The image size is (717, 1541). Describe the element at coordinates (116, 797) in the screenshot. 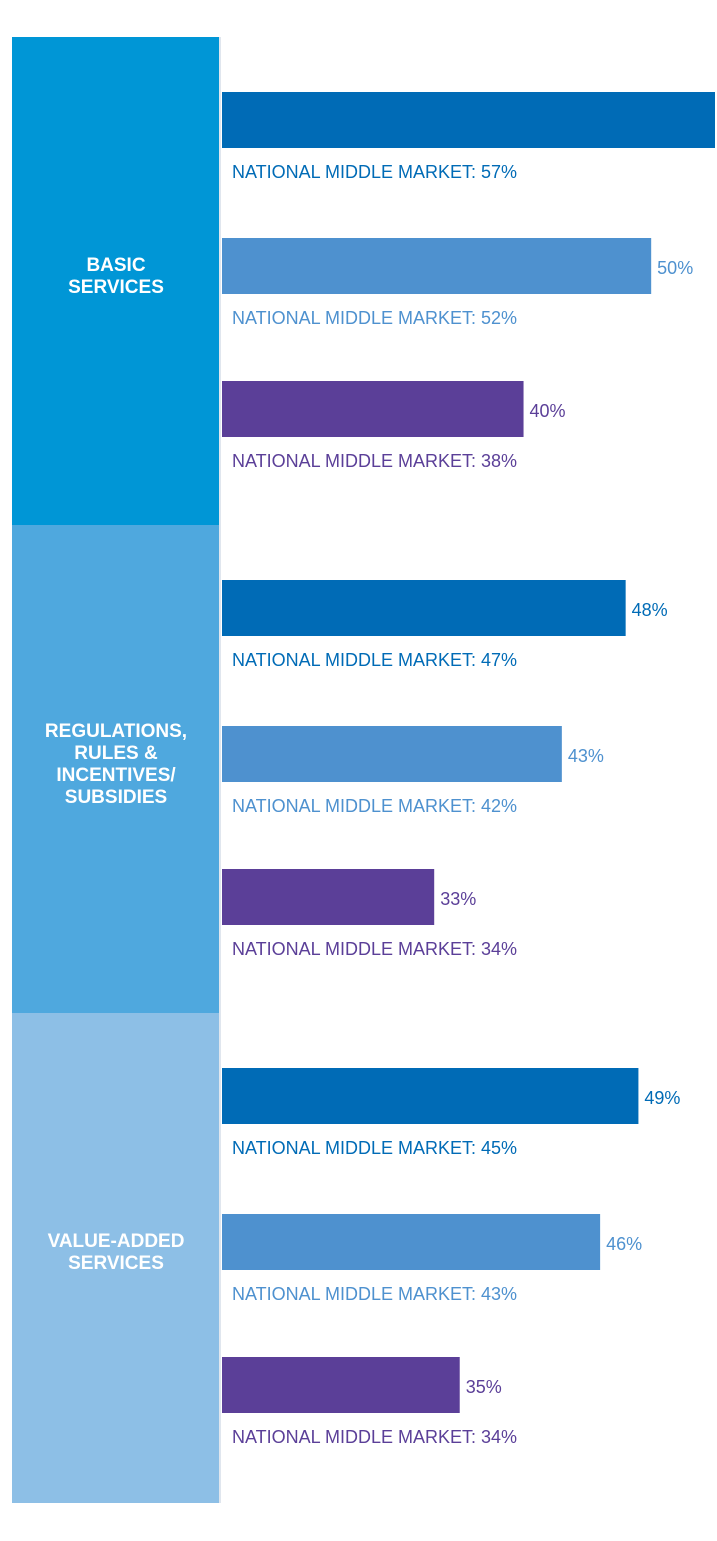

I see `category-label: SUBSIDIES` at that location.